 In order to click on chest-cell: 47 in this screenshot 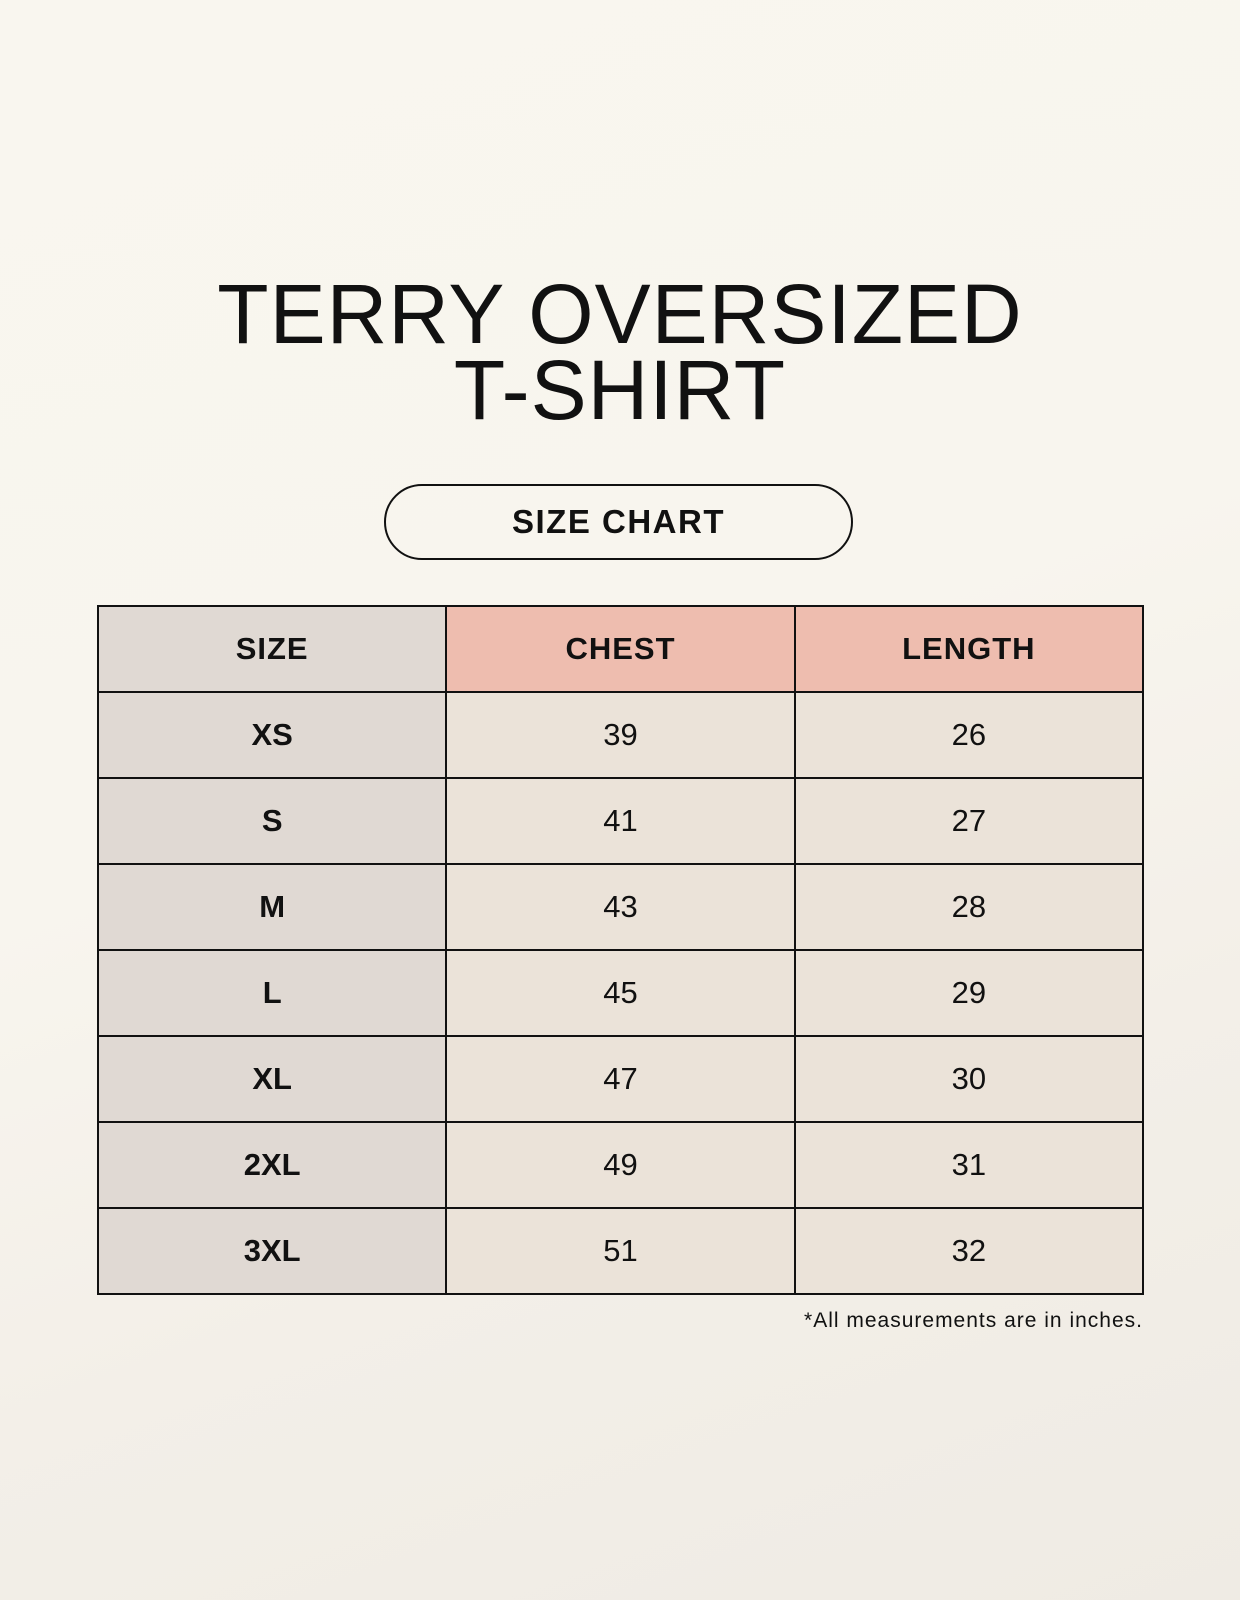, I will do `click(620, 1079)`.